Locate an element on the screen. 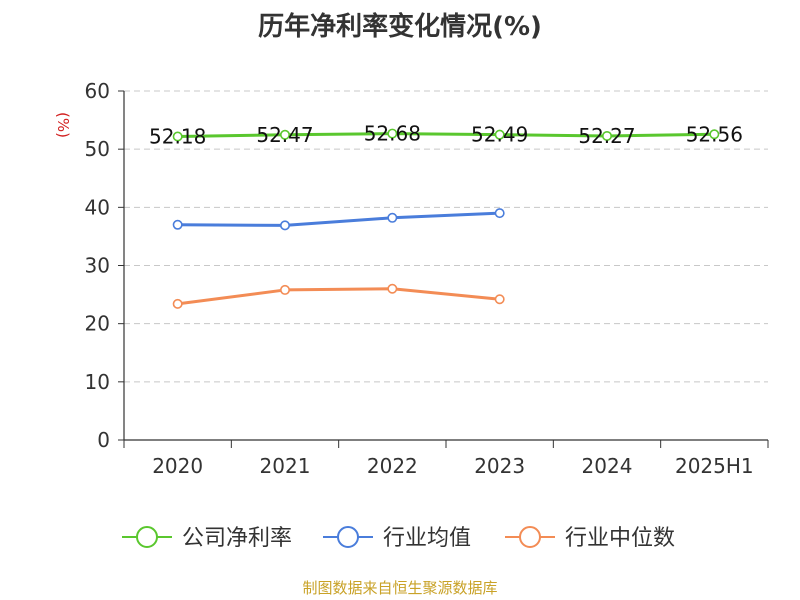  legend-marker-industry-average is located at coordinates (348, 537).